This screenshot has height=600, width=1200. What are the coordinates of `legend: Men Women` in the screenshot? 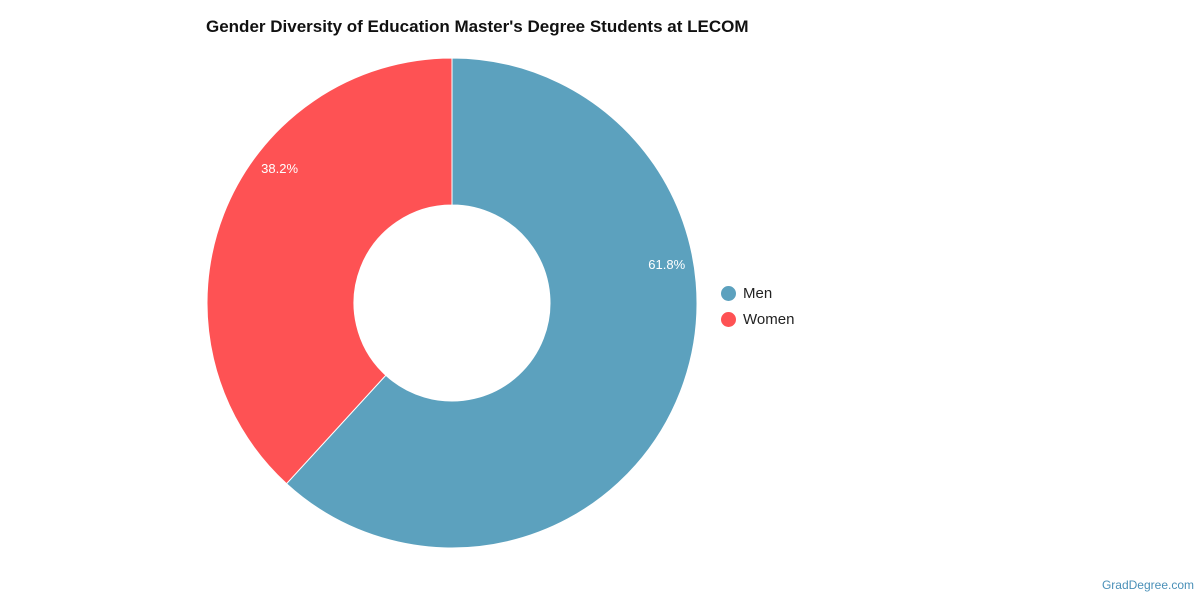 It's located at (757, 306).